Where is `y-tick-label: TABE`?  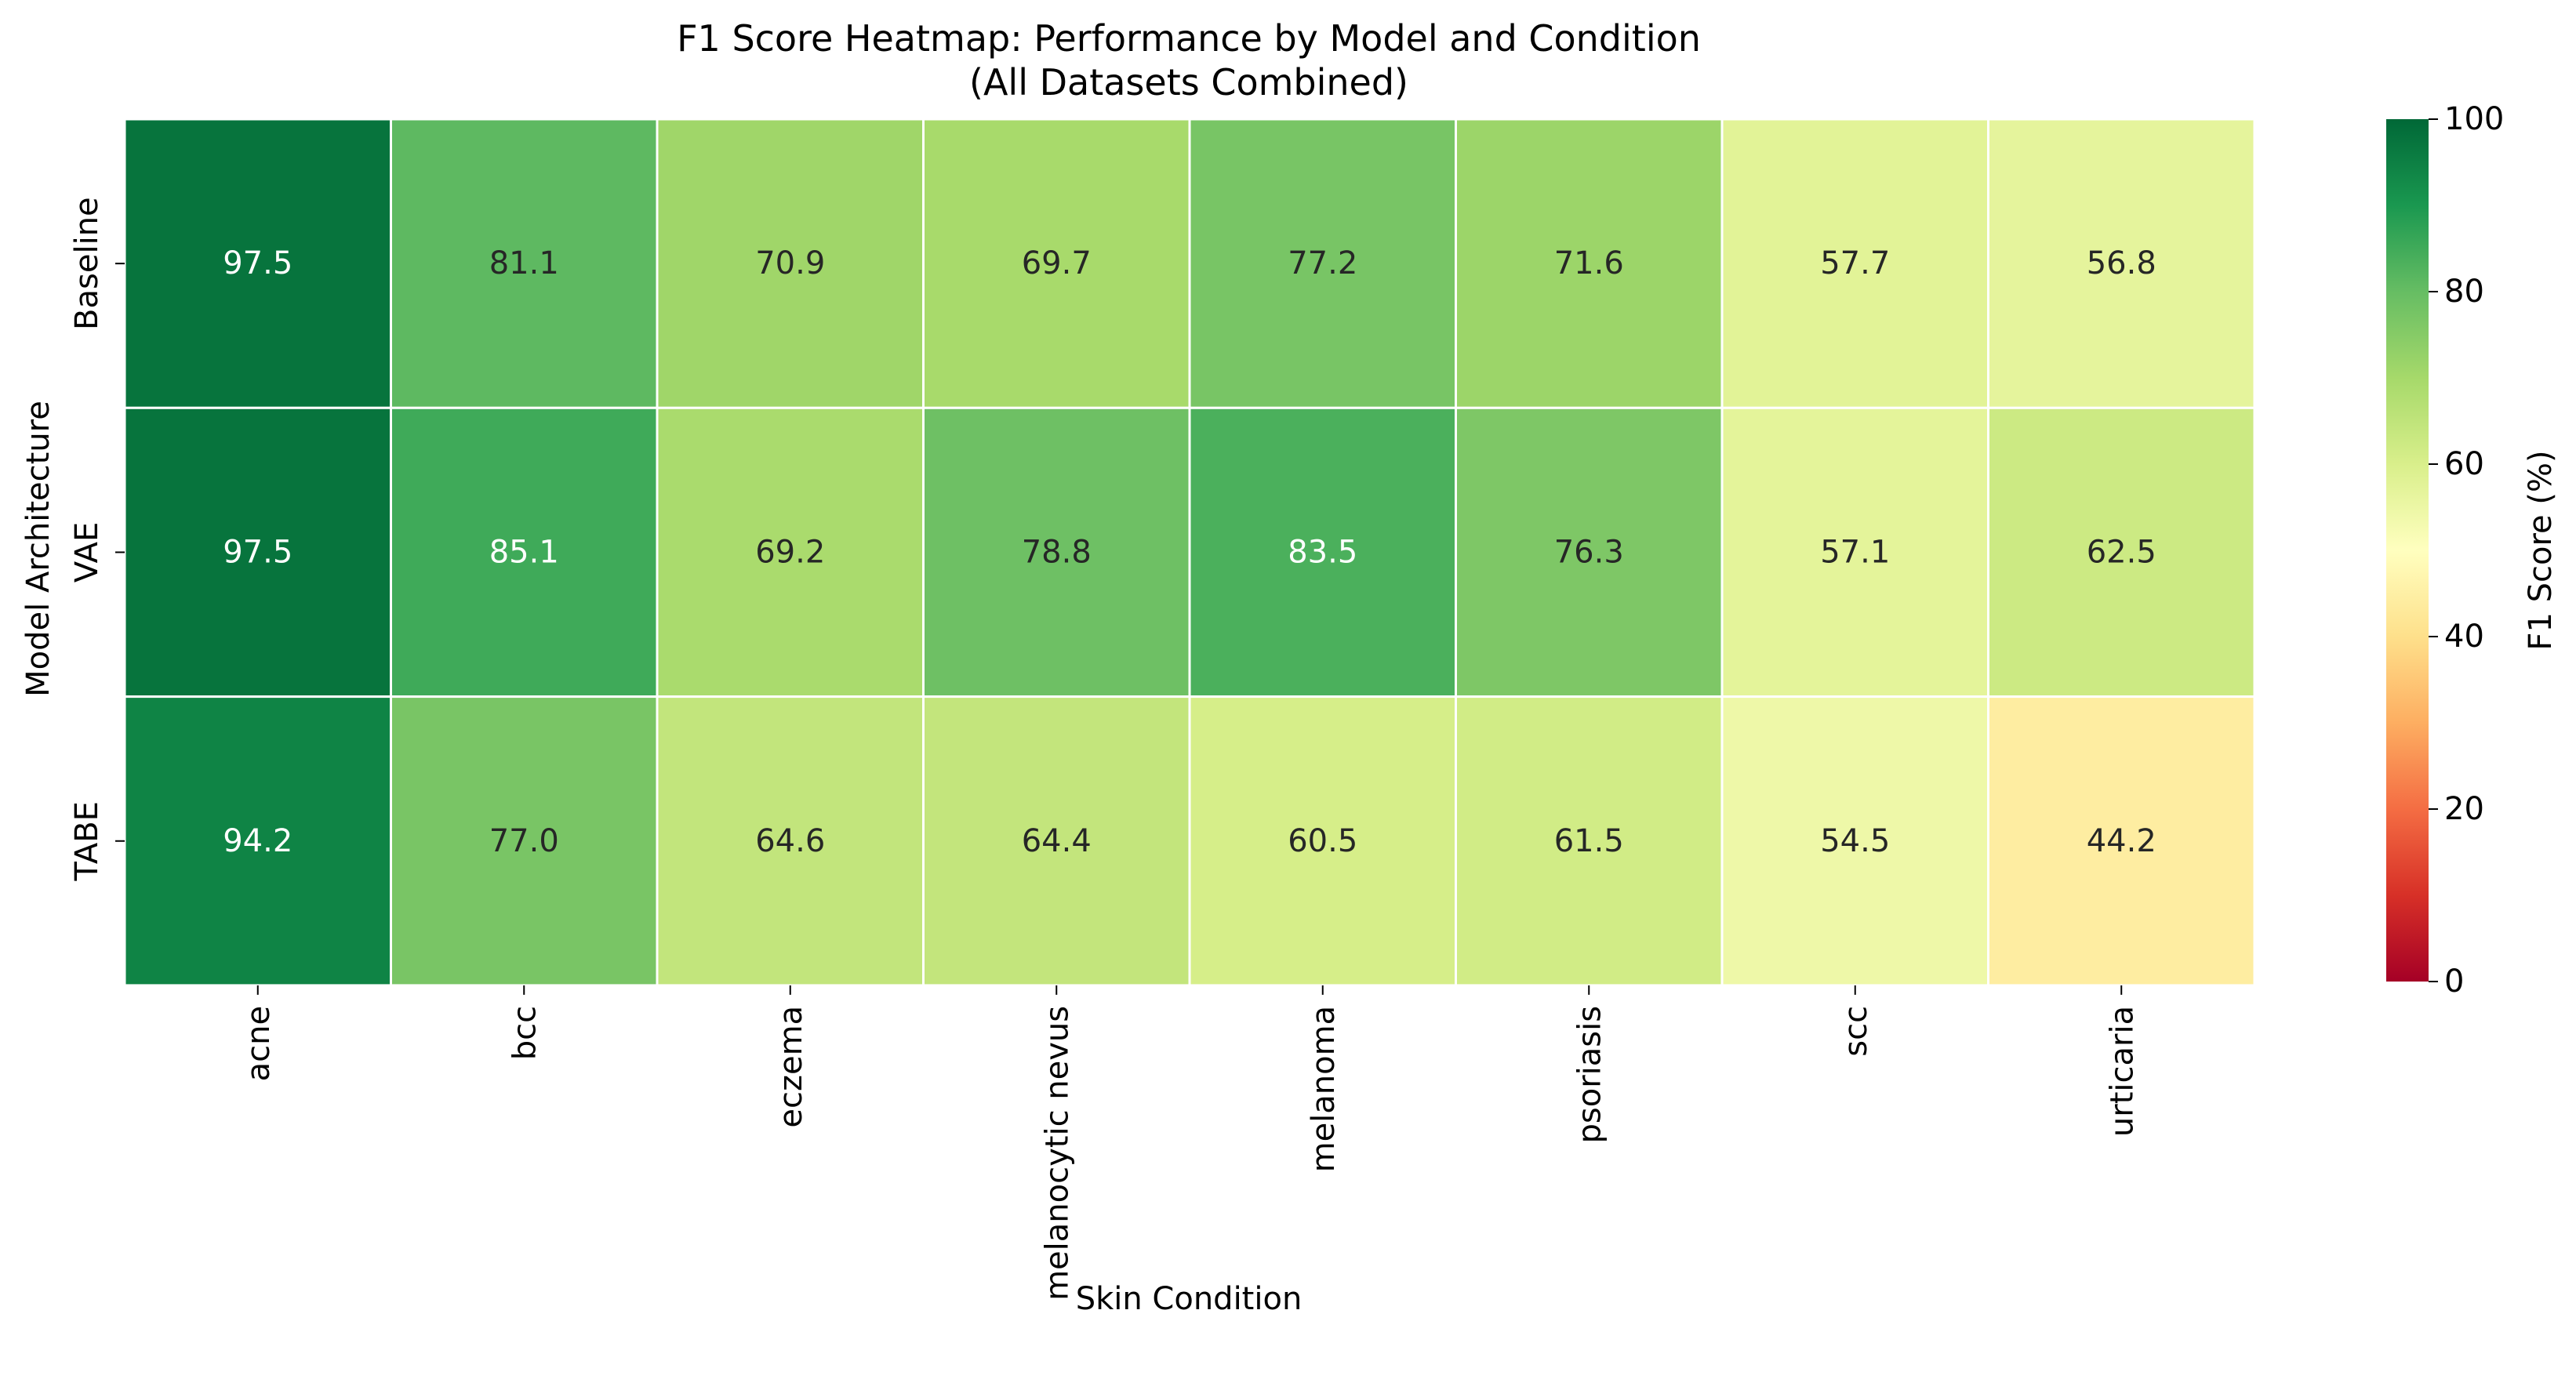 y-tick-label: TABE is located at coordinates (87, 841).